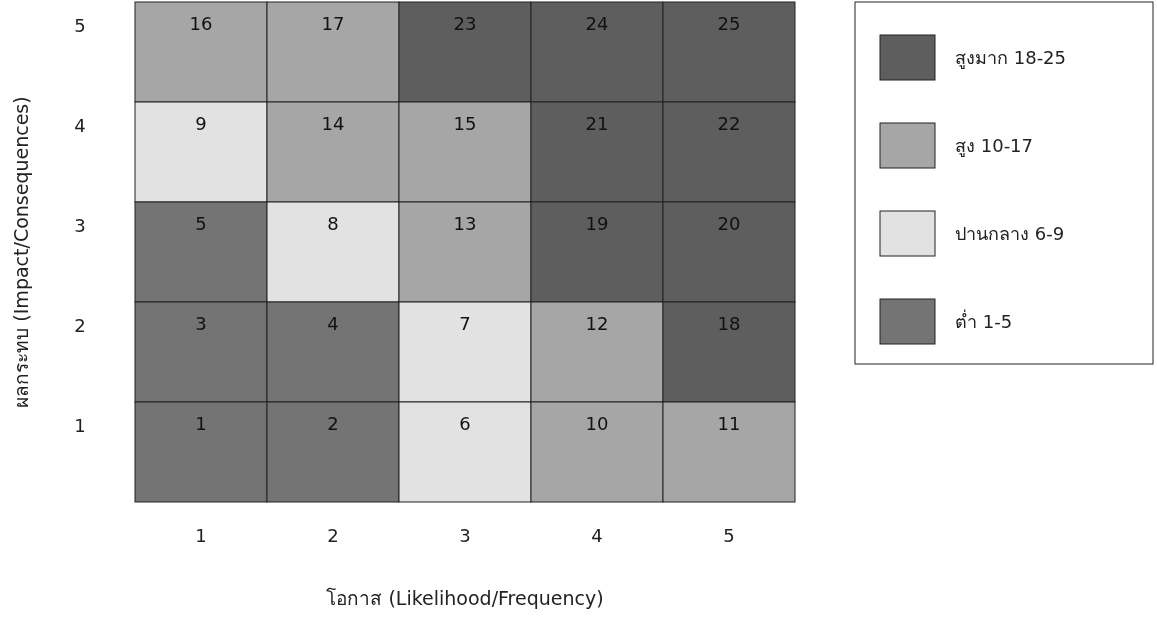 The width and height of the screenshot is (1157, 620). I want to click on data-label: 9, so click(201, 123).